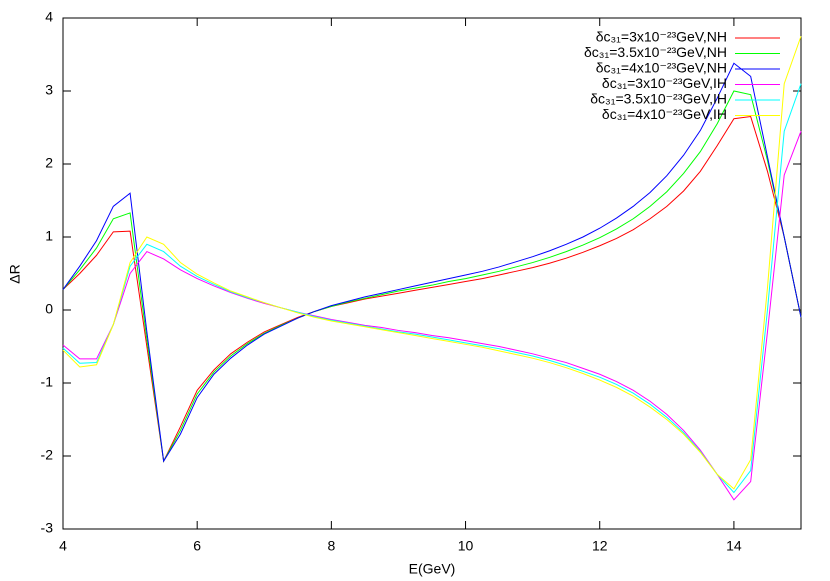 This screenshot has height=581, width=830. I want to click on x-tick-label: 12, so click(600, 546).